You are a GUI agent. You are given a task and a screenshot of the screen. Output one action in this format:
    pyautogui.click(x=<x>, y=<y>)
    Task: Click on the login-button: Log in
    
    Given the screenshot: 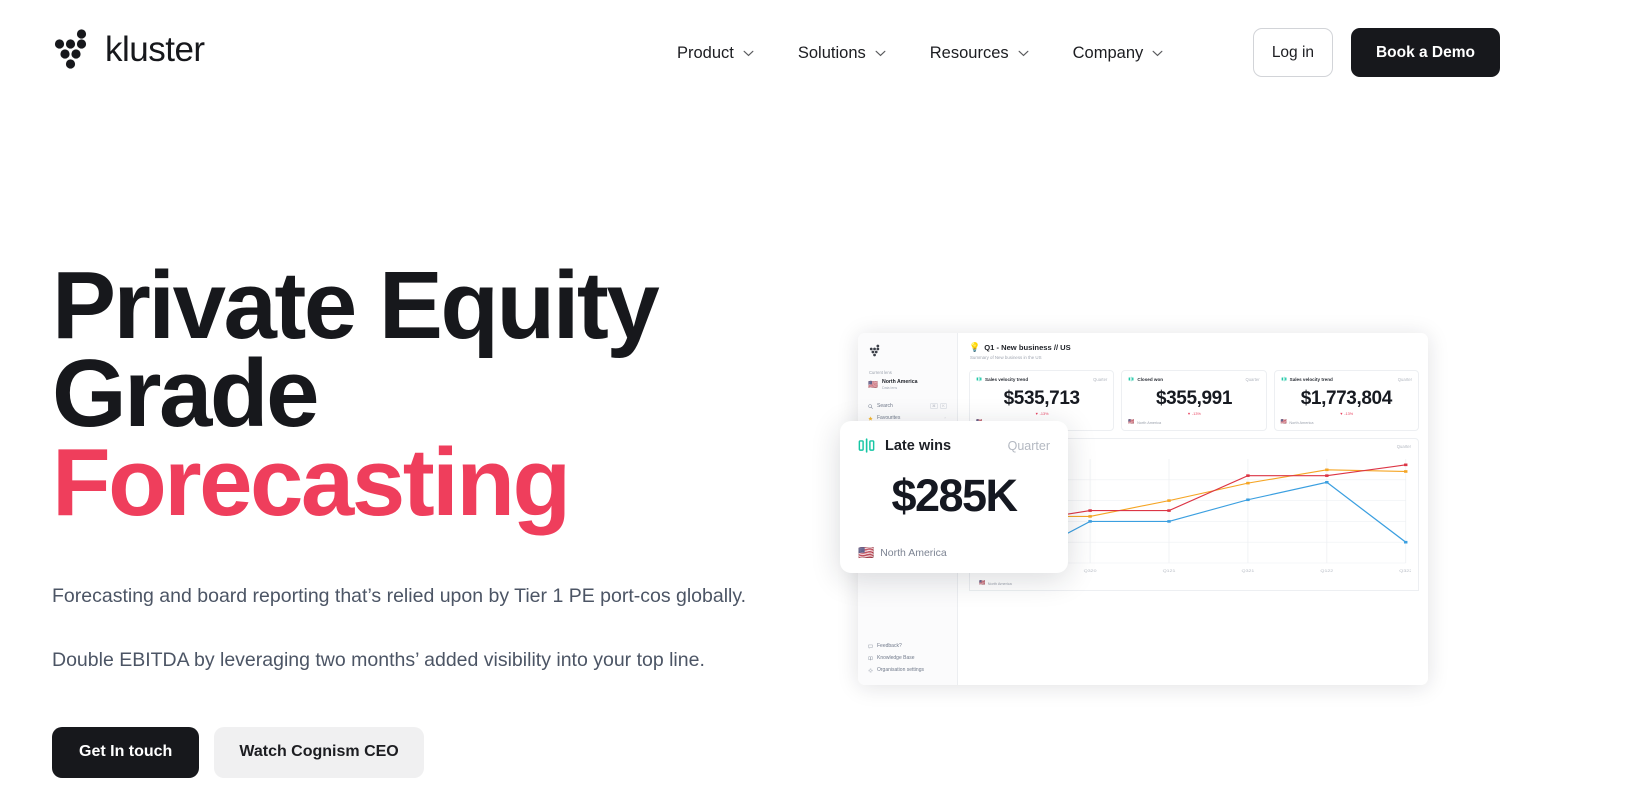 What is the action you would take?
    pyautogui.click(x=1292, y=52)
    